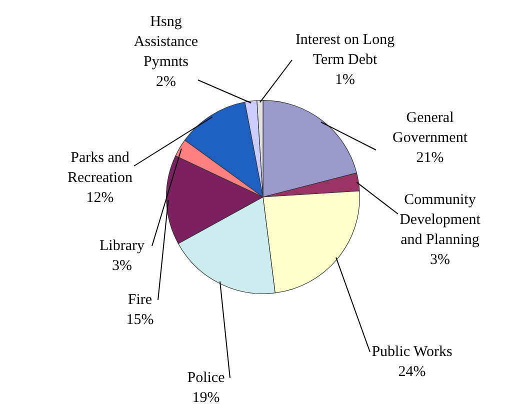 The image size is (524, 410). Describe the element at coordinates (430, 158) in the screenshot. I see `data-label: 21%` at that location.